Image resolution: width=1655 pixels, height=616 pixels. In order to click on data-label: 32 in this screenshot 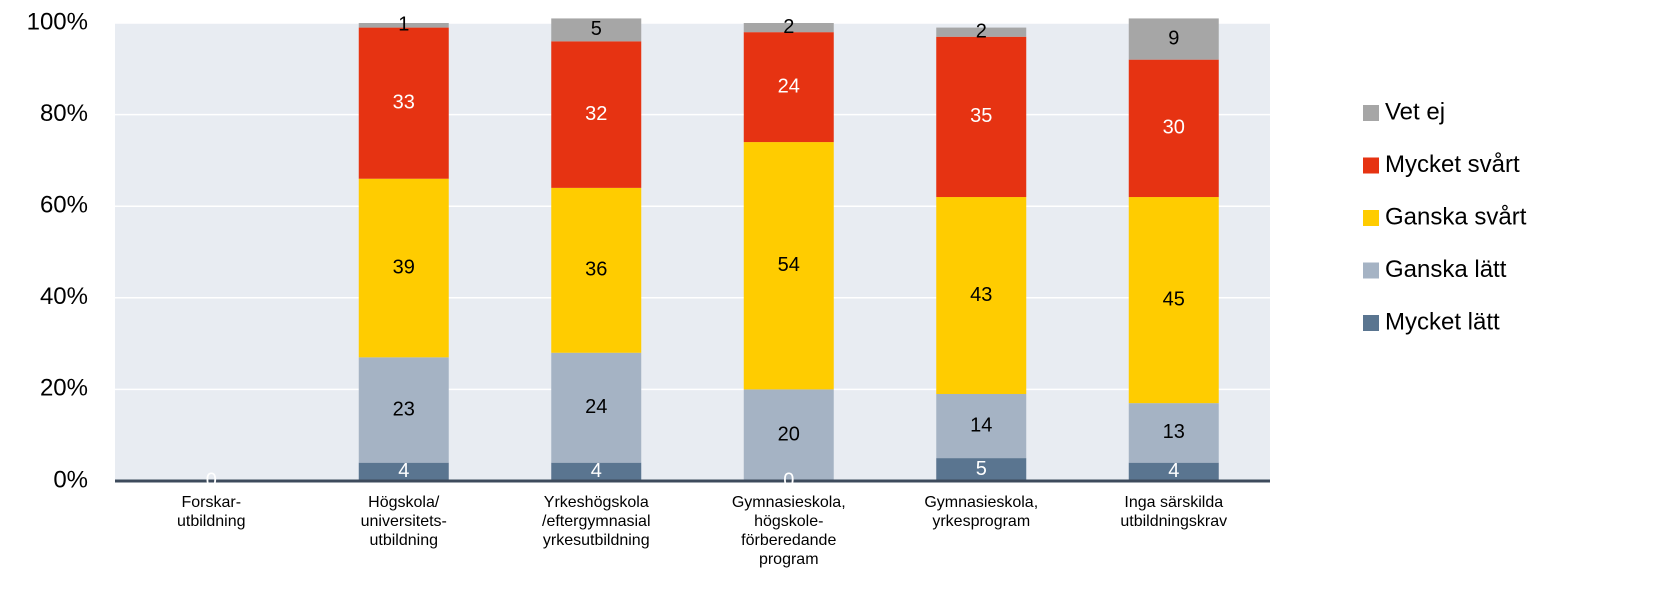, I will do `click(596, 114)`.